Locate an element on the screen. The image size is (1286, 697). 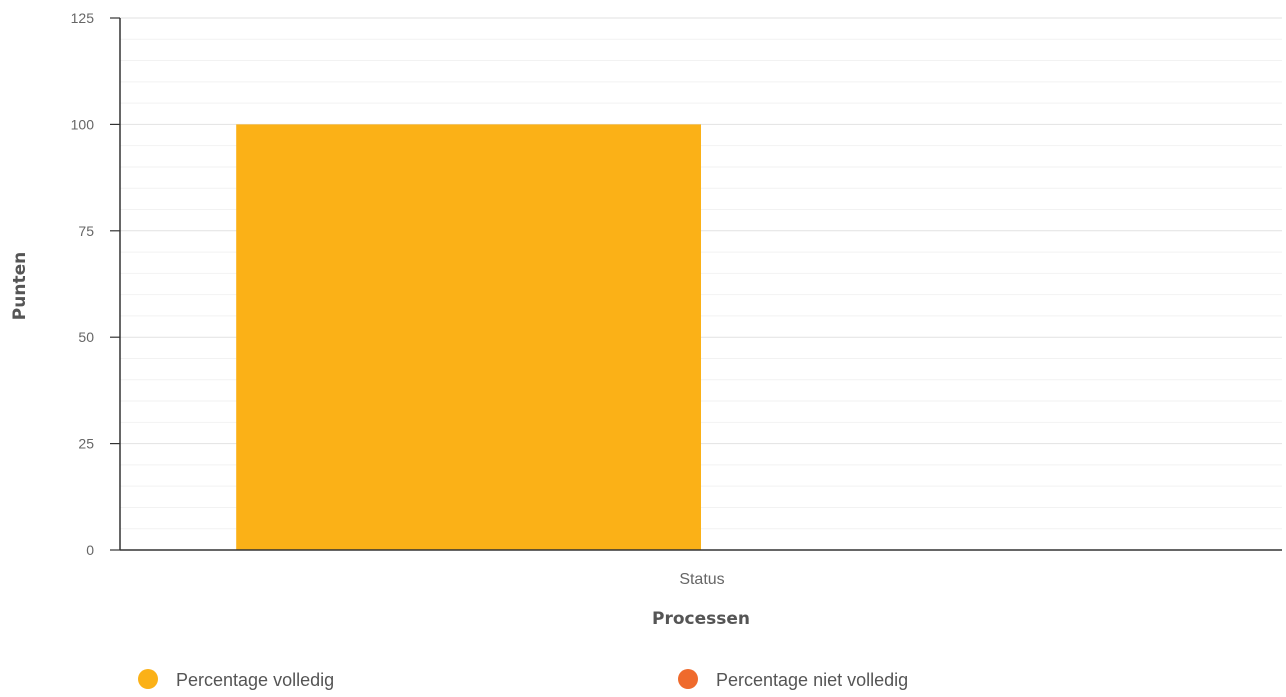
x-axis-title: Processen is located at coordinates (701, 619).